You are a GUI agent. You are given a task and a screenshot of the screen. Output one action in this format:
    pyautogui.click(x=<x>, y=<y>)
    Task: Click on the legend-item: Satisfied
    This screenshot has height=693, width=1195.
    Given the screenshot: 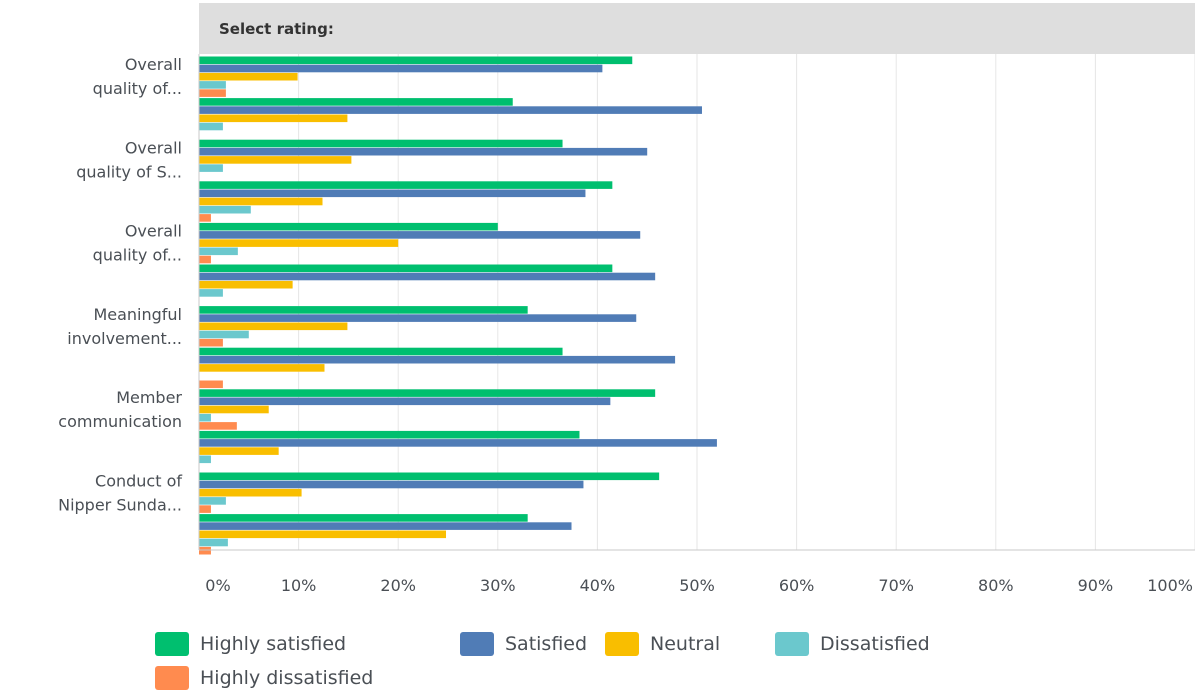 What is the action you would take?
    pyautogui.click(x=523, y=644)
    